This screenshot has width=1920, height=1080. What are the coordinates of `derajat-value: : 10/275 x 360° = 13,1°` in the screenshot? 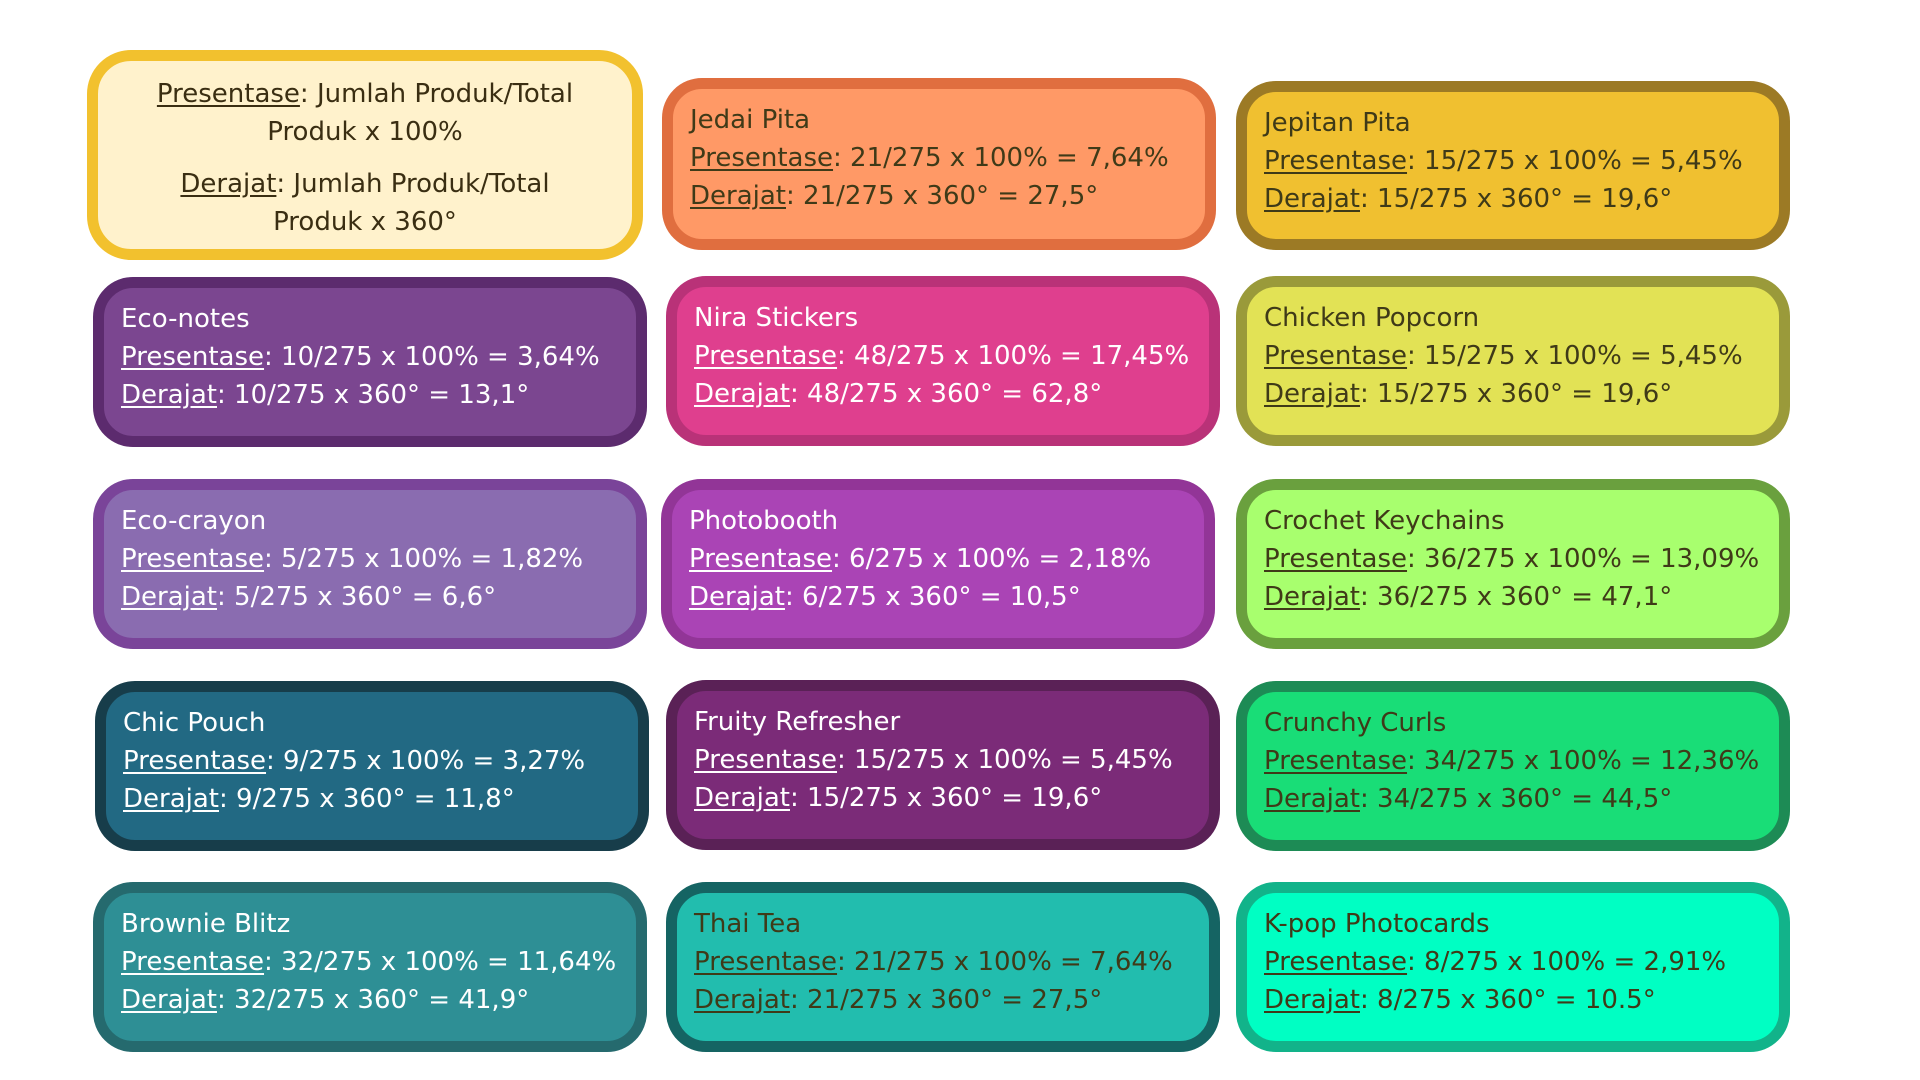 It's located at (373, 395).